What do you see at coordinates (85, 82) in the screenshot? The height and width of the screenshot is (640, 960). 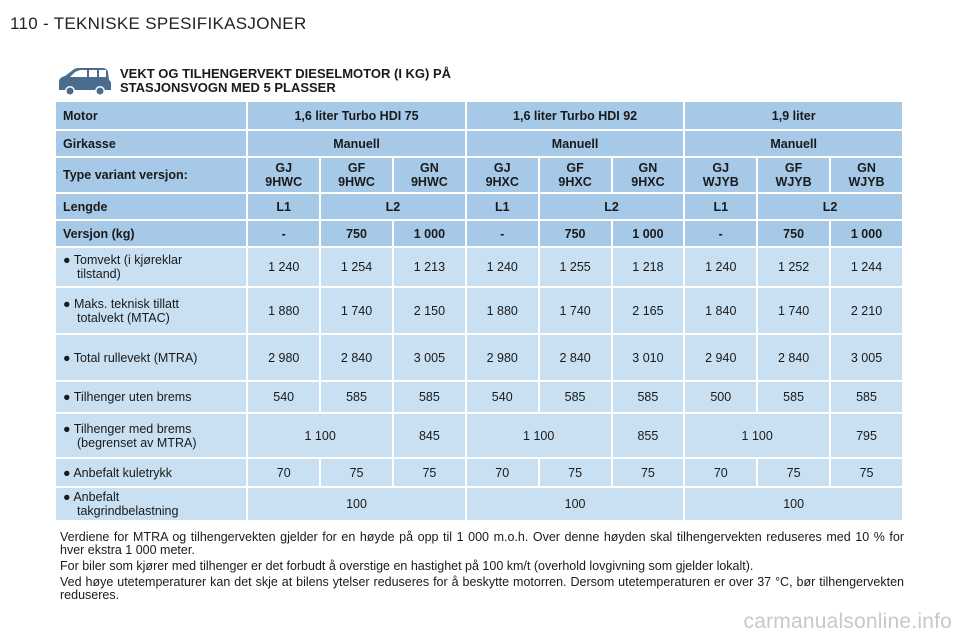 I see `car-icon` at bounding box center [85, 82].